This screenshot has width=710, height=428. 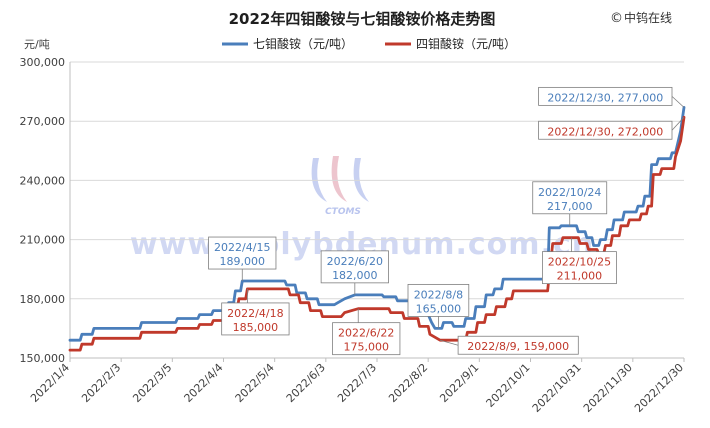 What do you see at coordinates (101, 383) in the screenshot?
I see `x-tick-label: 2022/2/3` at bounding box center [101, 383].